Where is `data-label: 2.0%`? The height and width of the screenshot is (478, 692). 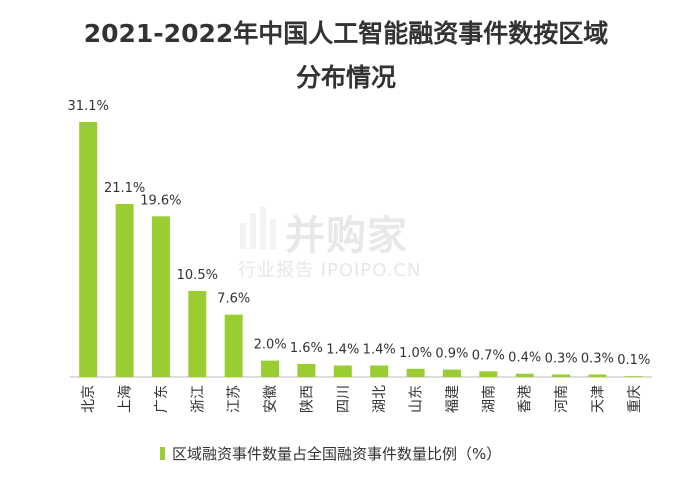 data-label: 2.0% is located at coordinates (270, 345).